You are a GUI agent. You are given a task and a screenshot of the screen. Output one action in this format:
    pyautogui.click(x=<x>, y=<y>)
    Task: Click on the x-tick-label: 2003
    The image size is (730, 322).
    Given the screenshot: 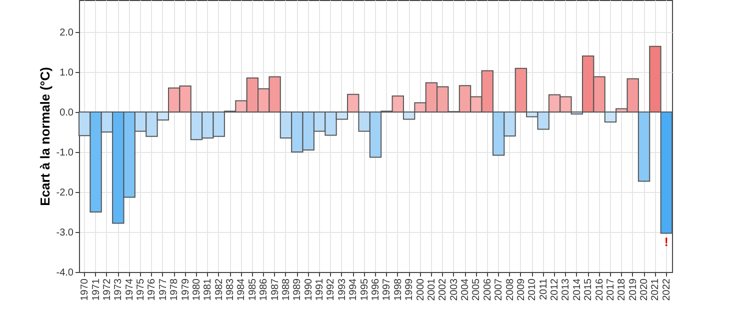 What is the action you would take?
    pyautogui.click(x=454, y=289)
    